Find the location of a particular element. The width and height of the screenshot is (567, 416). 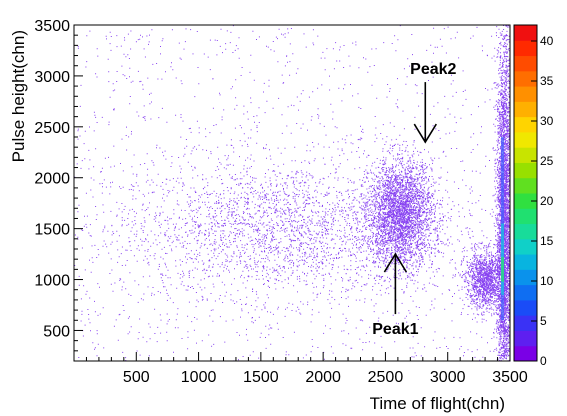

colorbar-tick-label: 40 is located at coordinates (547, 41).